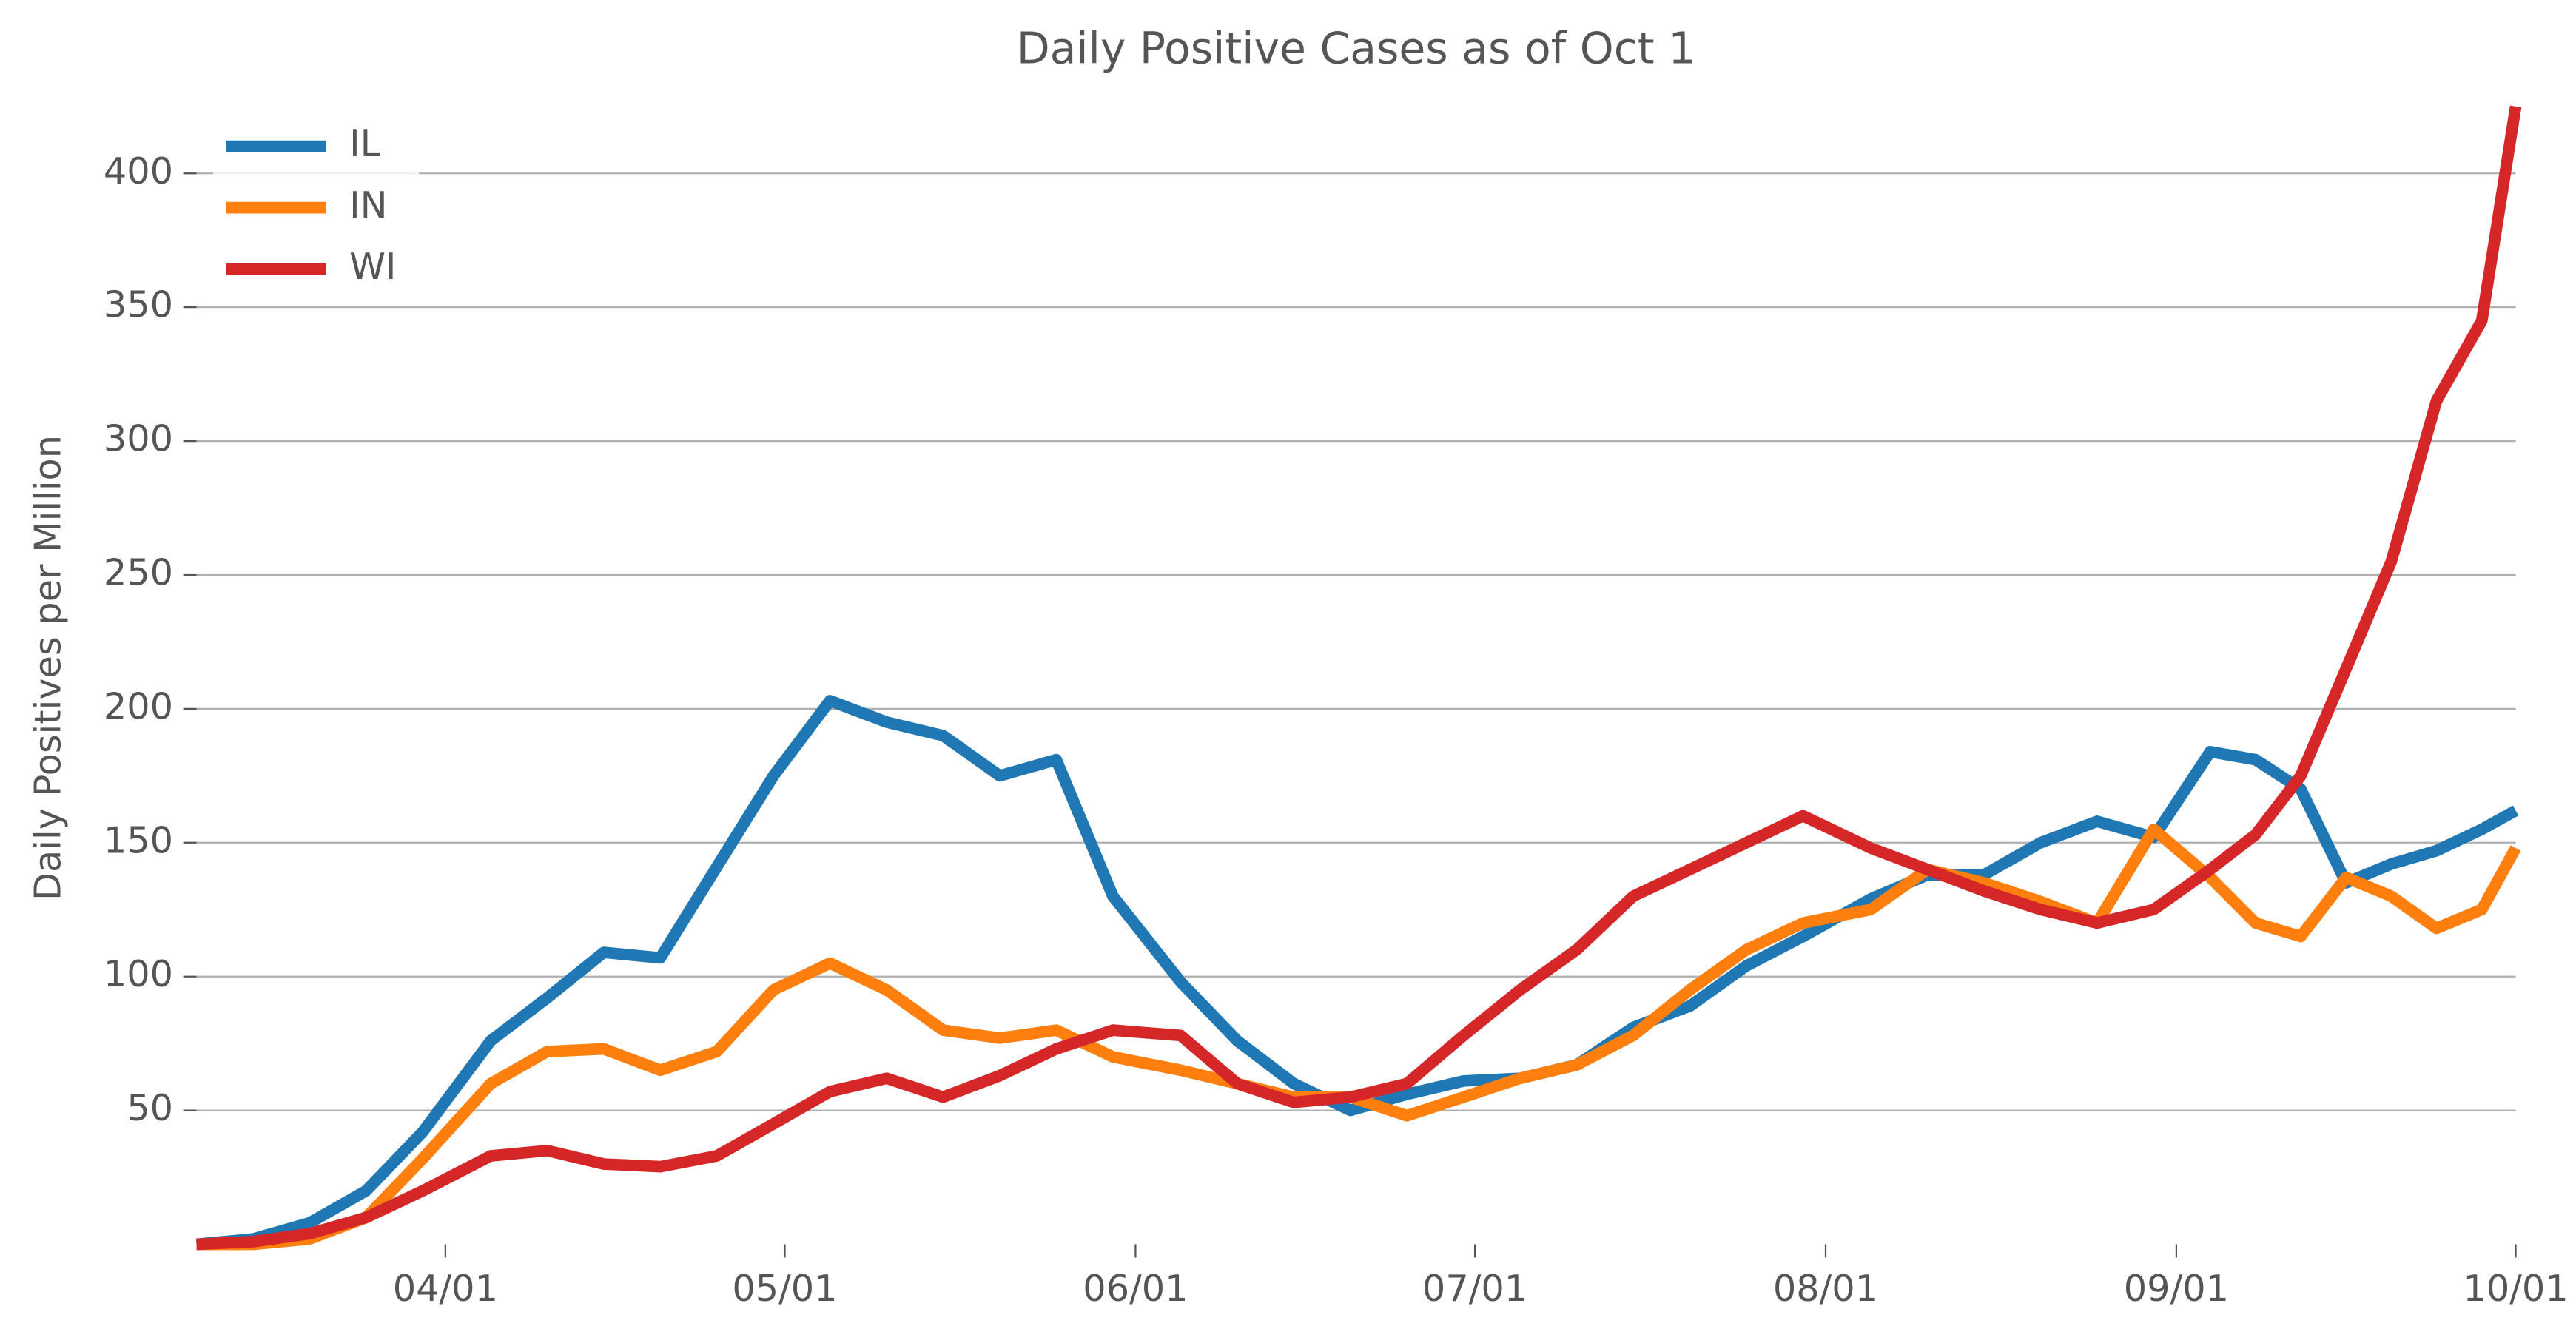  What do you see at coordinates (445, 1288) in the screenshot?
I see `x-tick-label: 04/01` at bounding box center [445, 1288].